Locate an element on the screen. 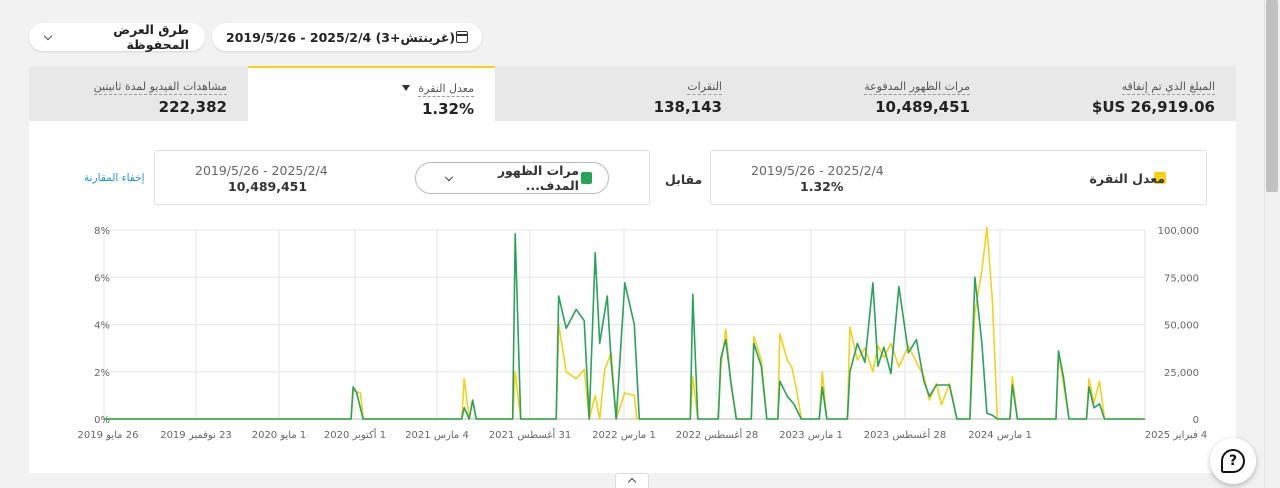 This screenshot has height=488, width=1280. metric-value: 1.32% is located at coordinates (447, 109).